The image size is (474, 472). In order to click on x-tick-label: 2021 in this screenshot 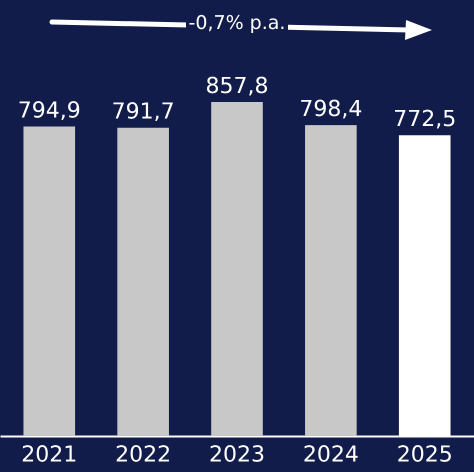, I will do `click(49, 455)`.